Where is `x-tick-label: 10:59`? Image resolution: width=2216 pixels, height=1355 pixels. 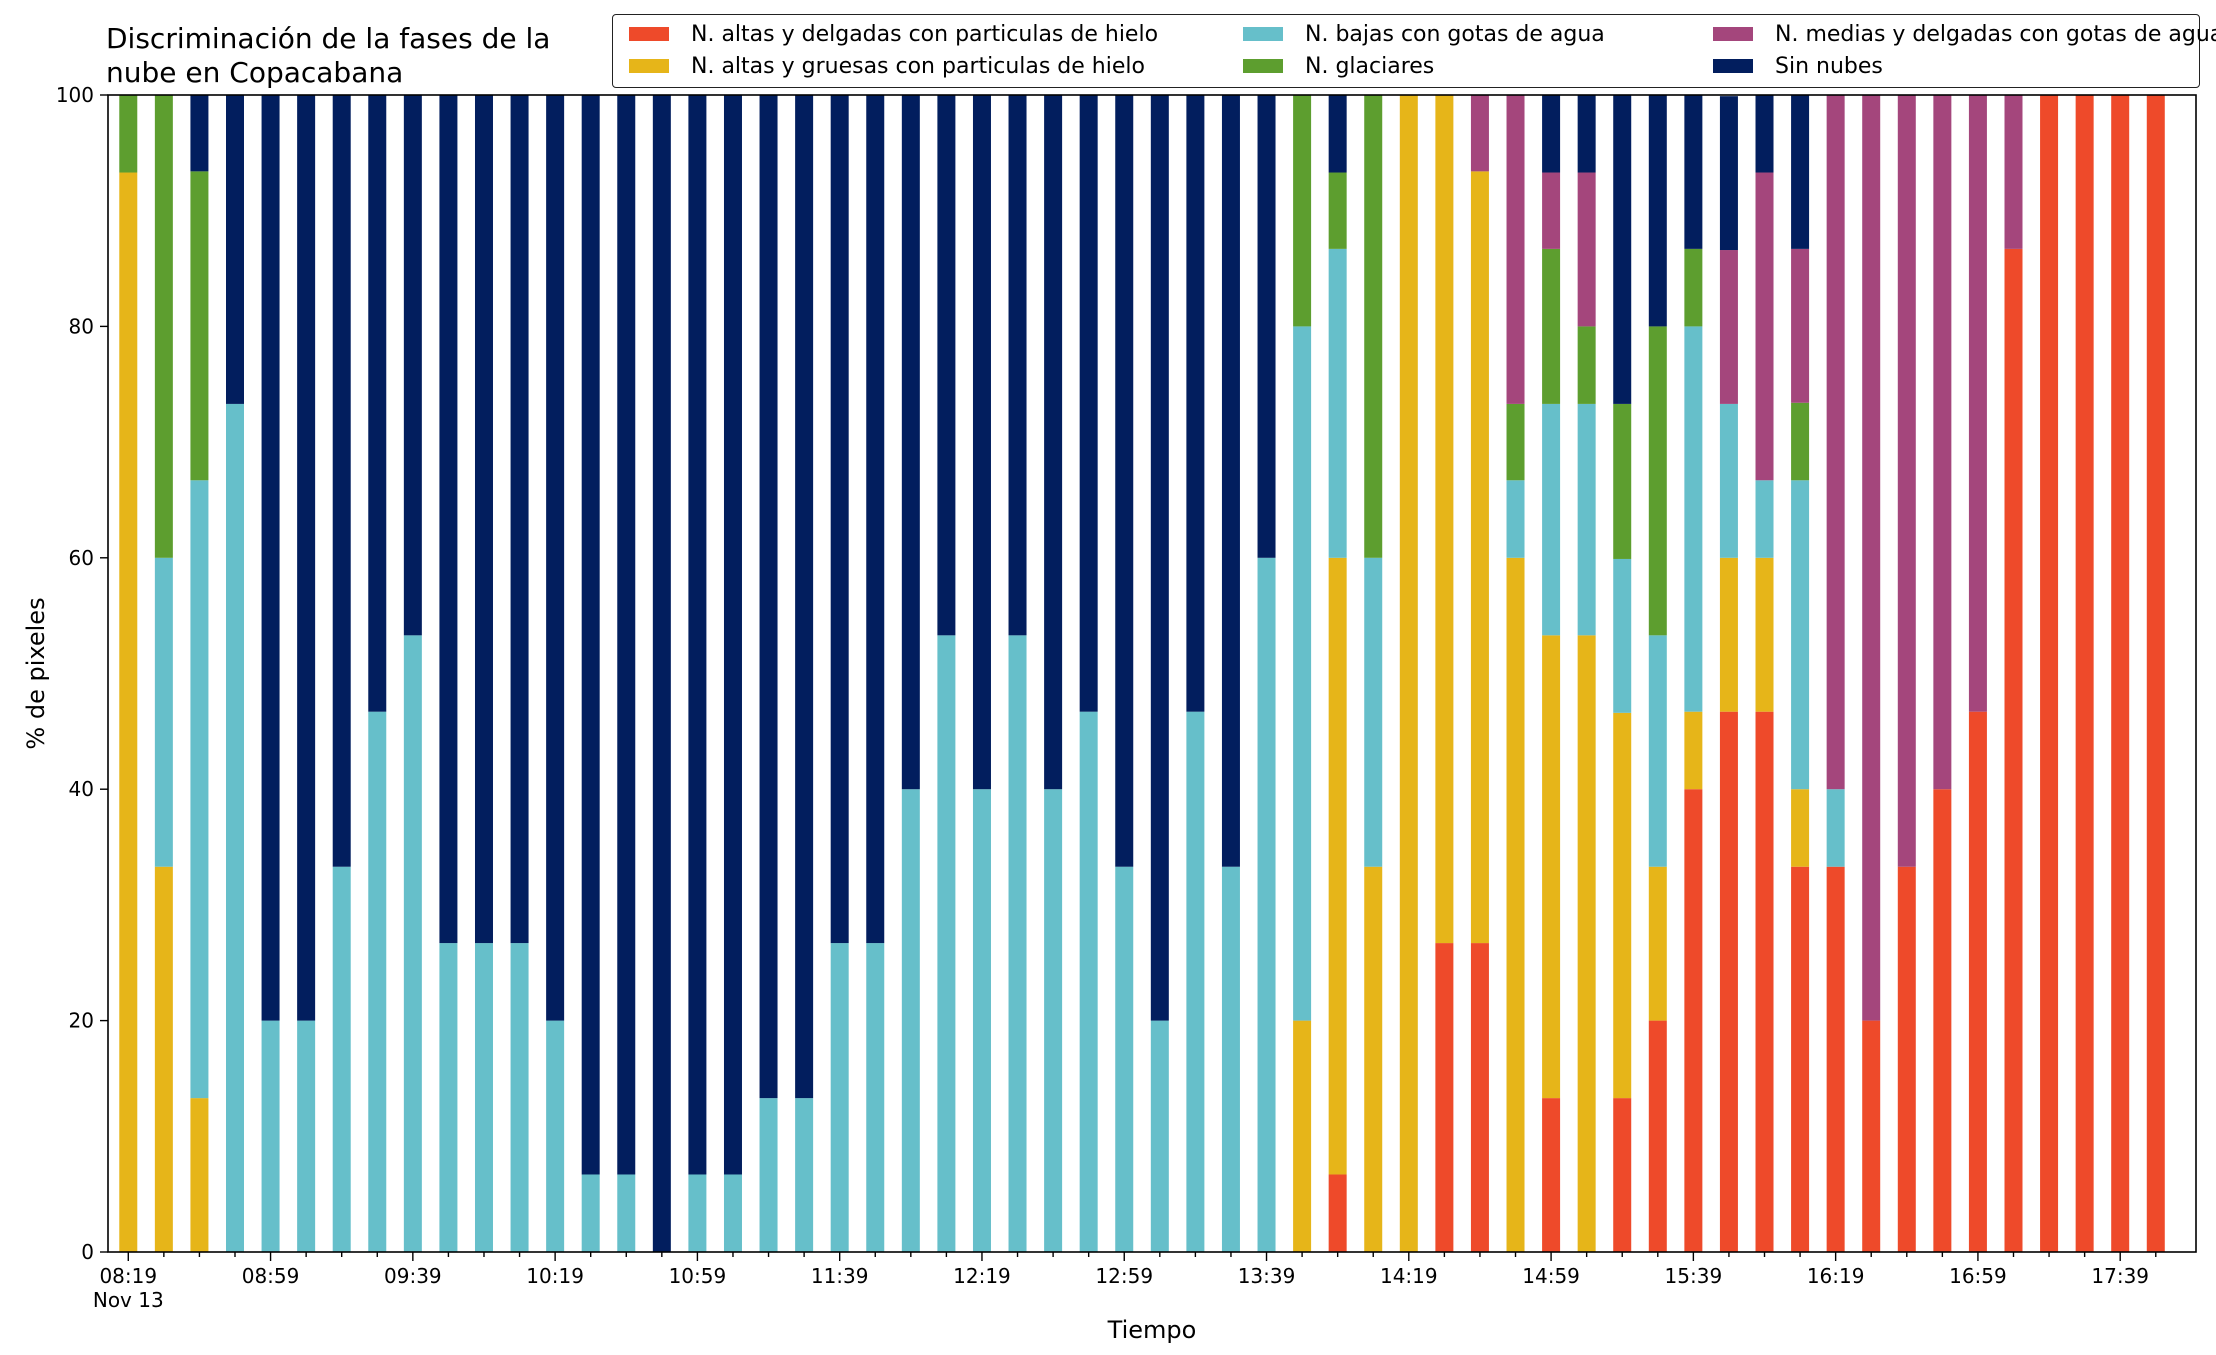 x-tick-label: 10:59 is located at coordinates (698, 1276).